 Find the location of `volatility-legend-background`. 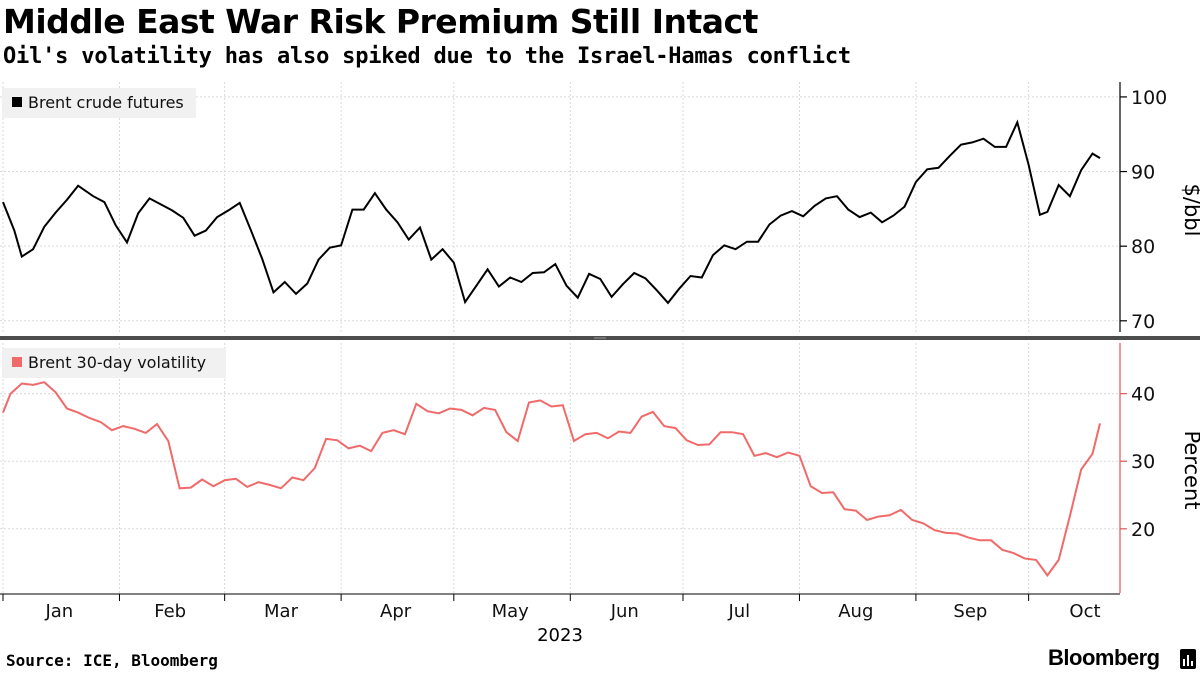

volatility-legend-background is located at coordinates (114, 363).